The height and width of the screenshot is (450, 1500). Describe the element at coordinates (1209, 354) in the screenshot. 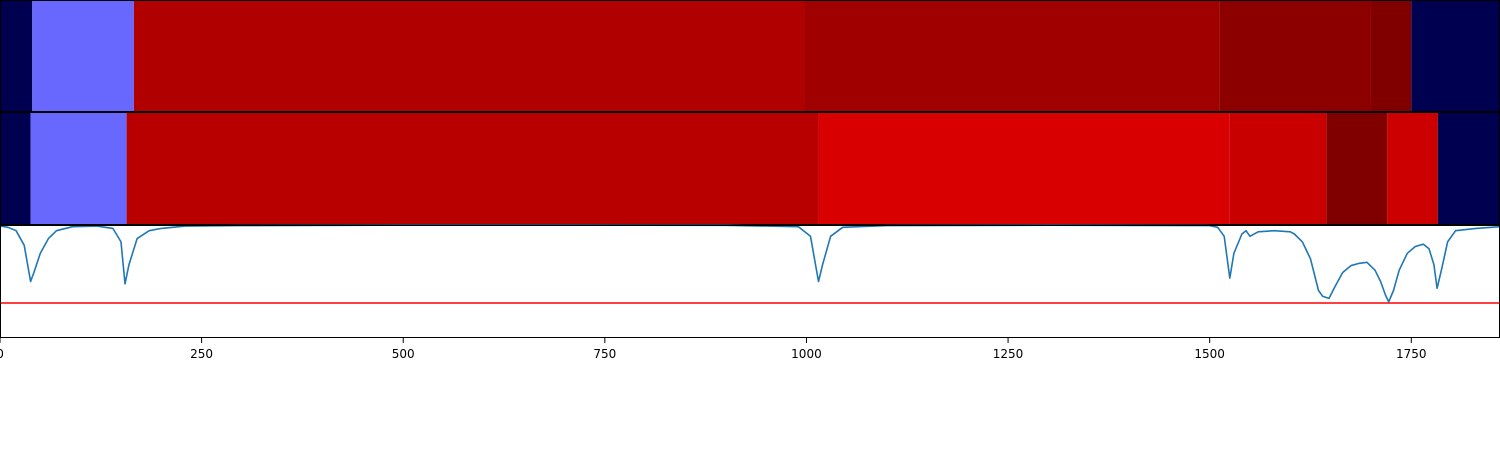

I see `x-tick-label-1500: 1500` at that location.